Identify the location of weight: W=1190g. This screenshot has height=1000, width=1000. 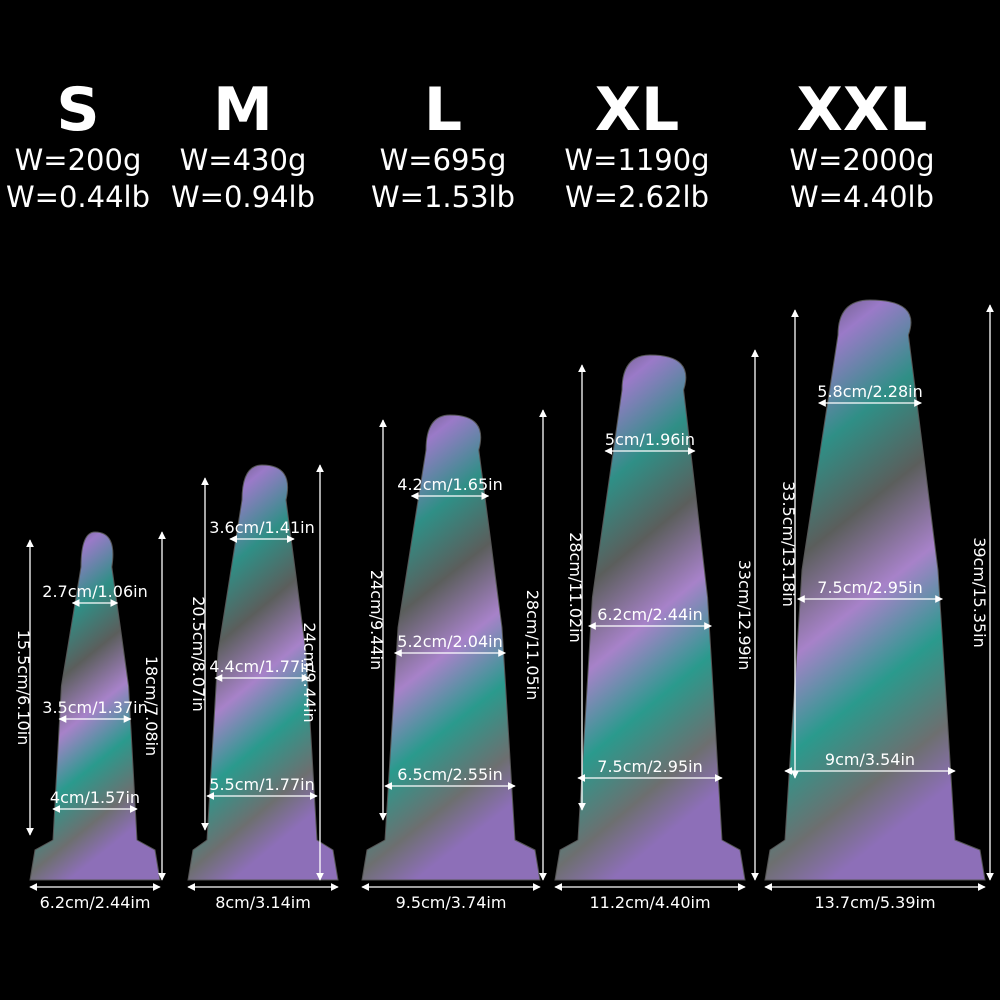
(636, 160).